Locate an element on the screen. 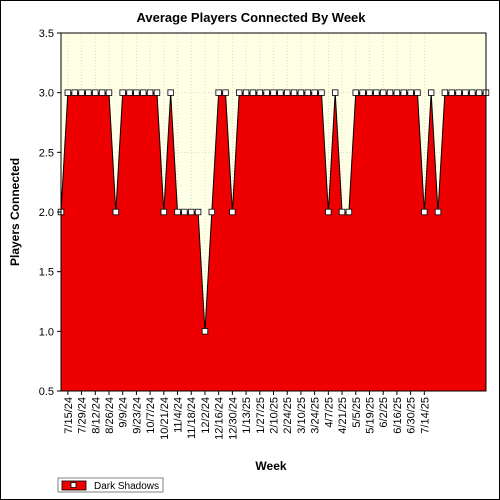  x-tick-label: 4/7/25 is located at coordinates (329, 412).